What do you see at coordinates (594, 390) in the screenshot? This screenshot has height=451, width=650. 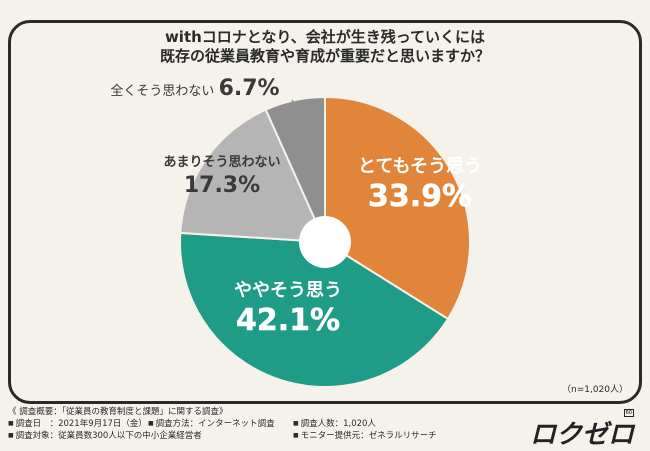 I see `sample-size-note: （n=1,020人）` at bounding box center [594, 390].